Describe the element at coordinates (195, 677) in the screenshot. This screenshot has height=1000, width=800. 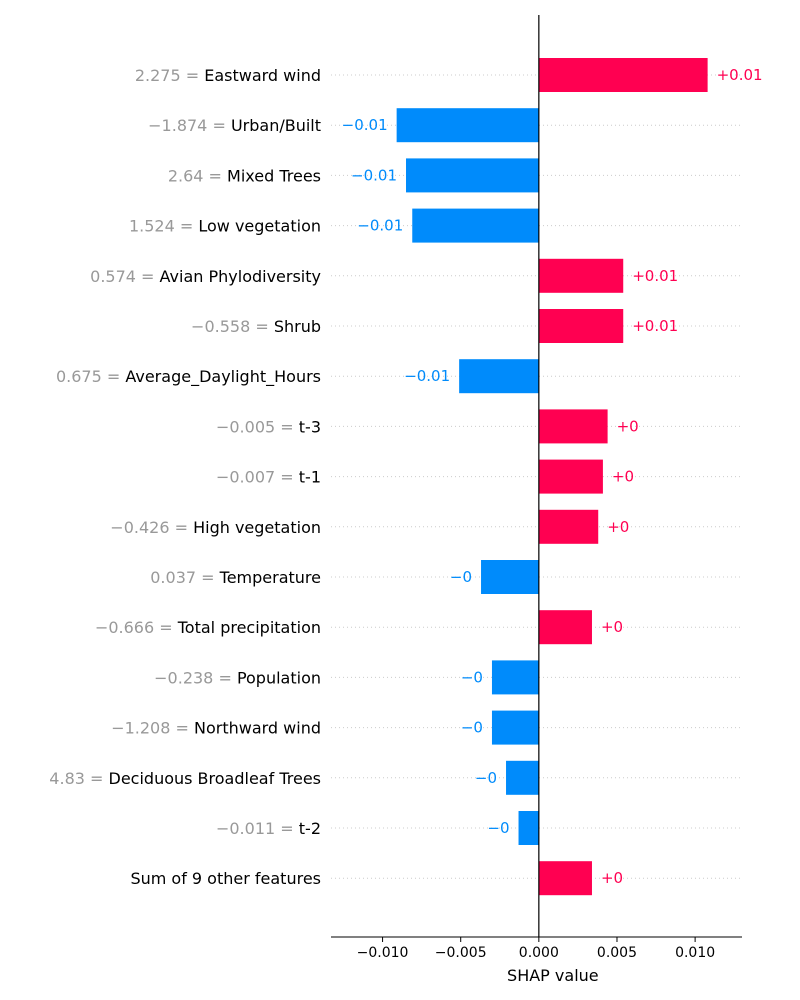
I see `feature-value: −0.238 =` at that location.